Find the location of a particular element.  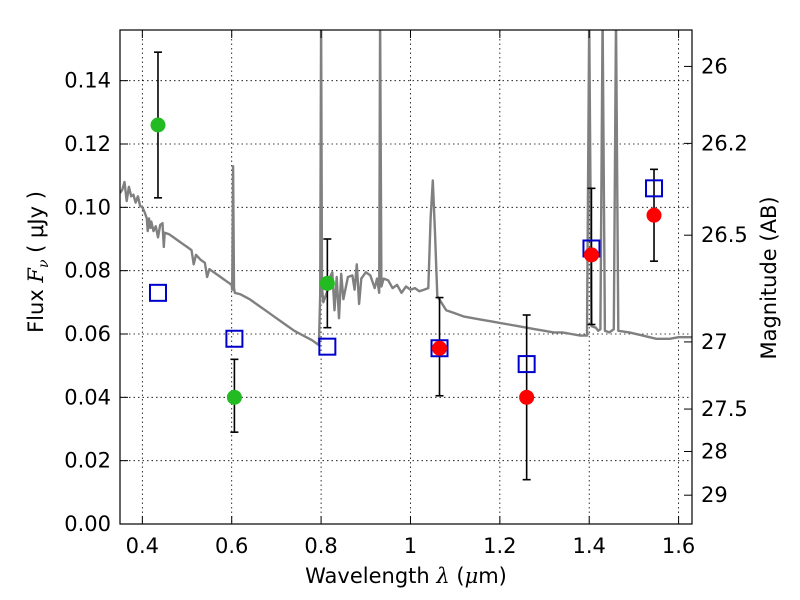

y2-axis-title: Magnitude (AB) is located at coordinates (769, 277).